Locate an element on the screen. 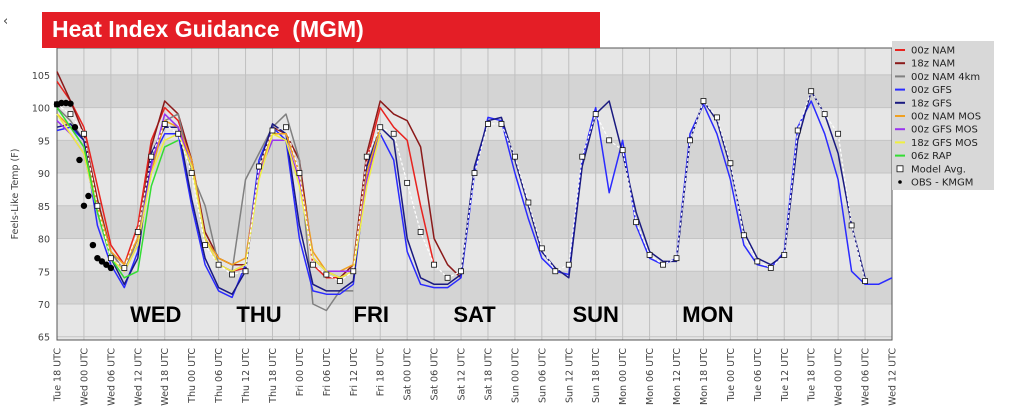 The width and height of the screenshot is (1024, 415). x-tick-label: Sat 00 UTC is located at coordinates (408, 374).